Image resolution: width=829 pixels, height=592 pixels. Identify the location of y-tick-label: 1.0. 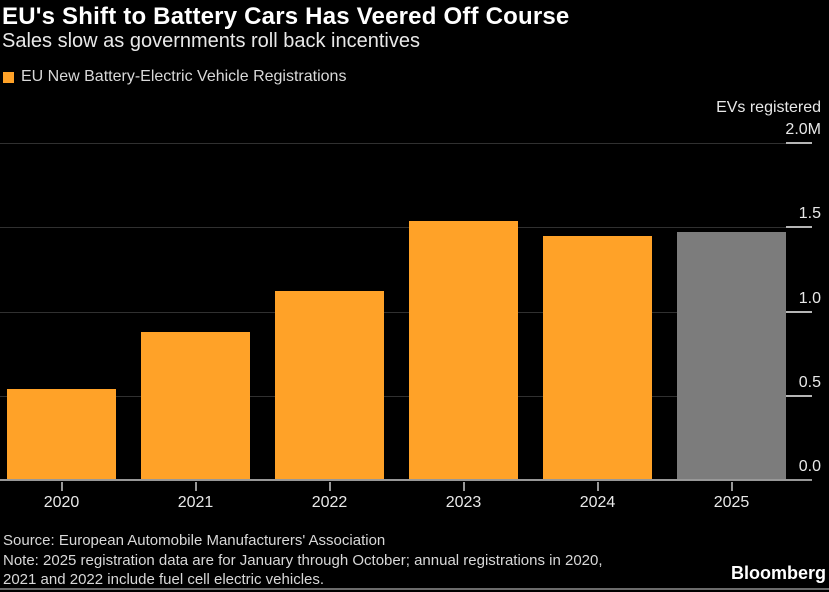
(809, 298).